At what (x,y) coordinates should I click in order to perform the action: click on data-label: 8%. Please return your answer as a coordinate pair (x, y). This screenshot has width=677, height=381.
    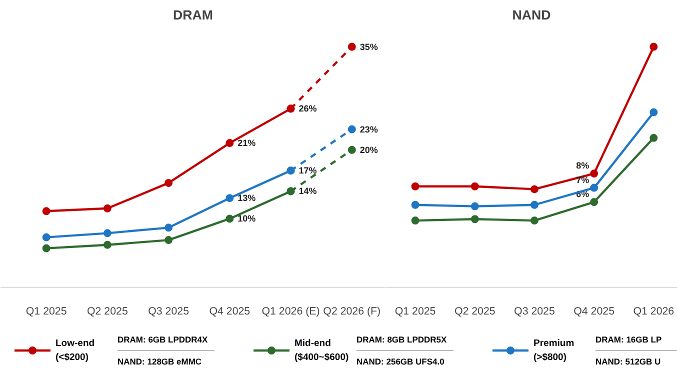
    Looking at the image, I should click on (583, 165).